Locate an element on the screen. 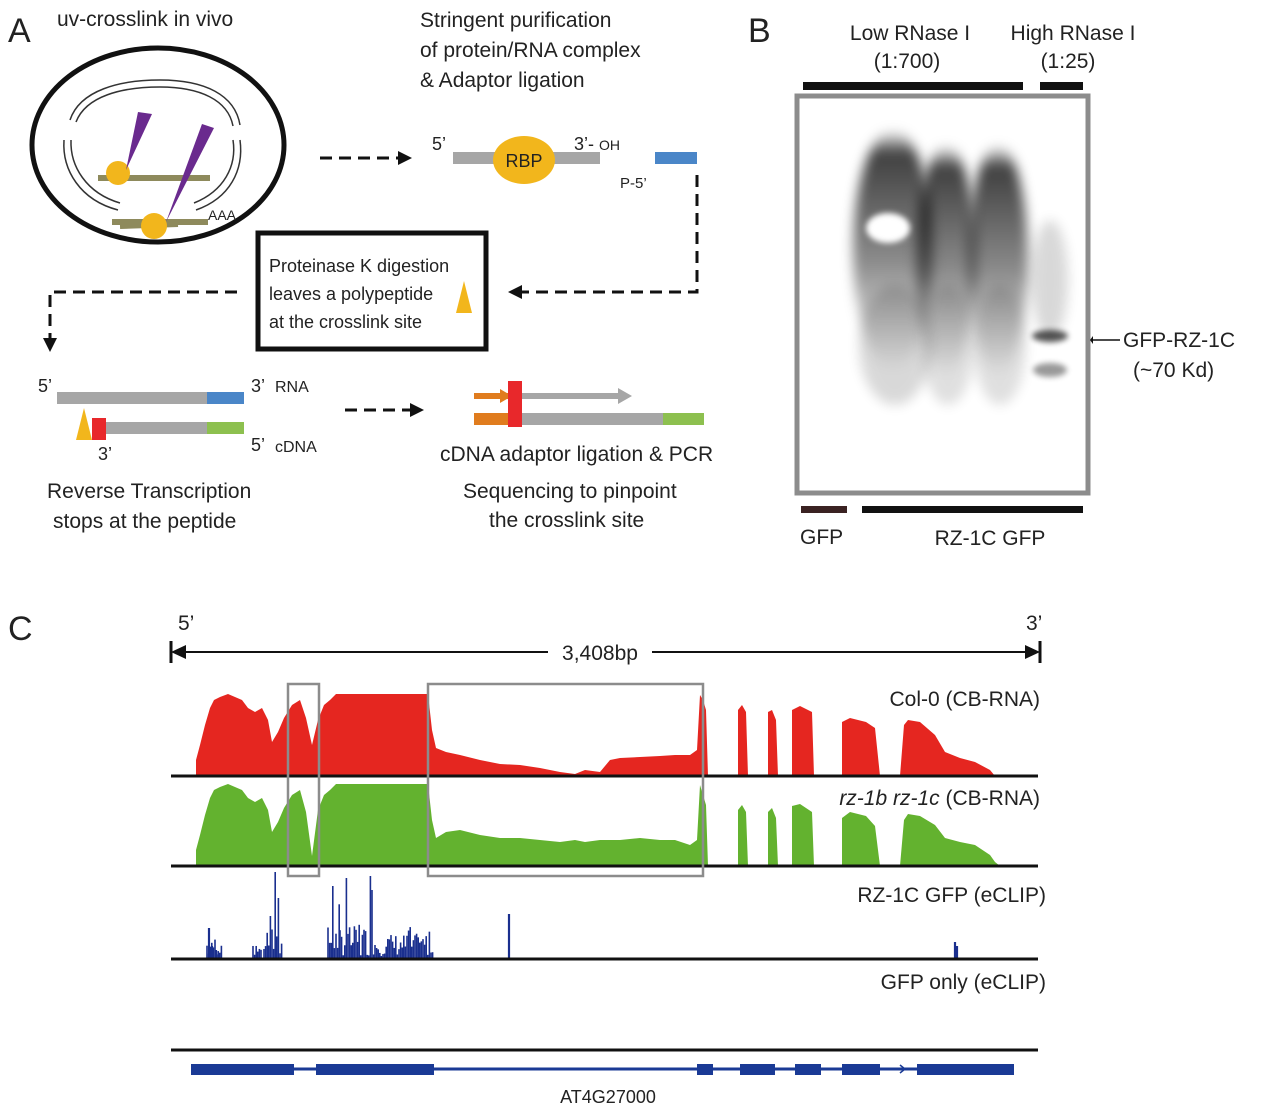  track2-label: rz-1b rz-1c (CB-RNA) is located at coordinates (939, 798).